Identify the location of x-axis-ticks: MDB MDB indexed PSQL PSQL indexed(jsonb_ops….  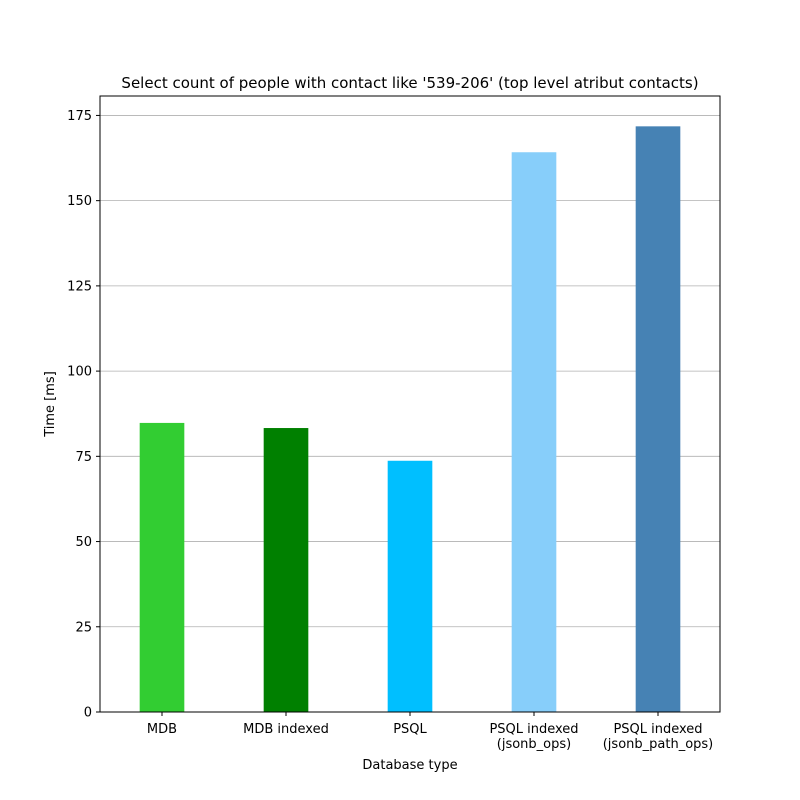
(430, 732).